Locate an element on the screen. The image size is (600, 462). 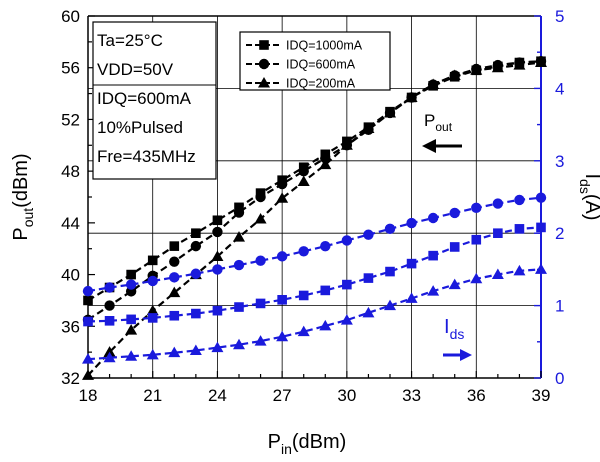
y-right-tick-label: 0 is located at coordinates (559, 378).